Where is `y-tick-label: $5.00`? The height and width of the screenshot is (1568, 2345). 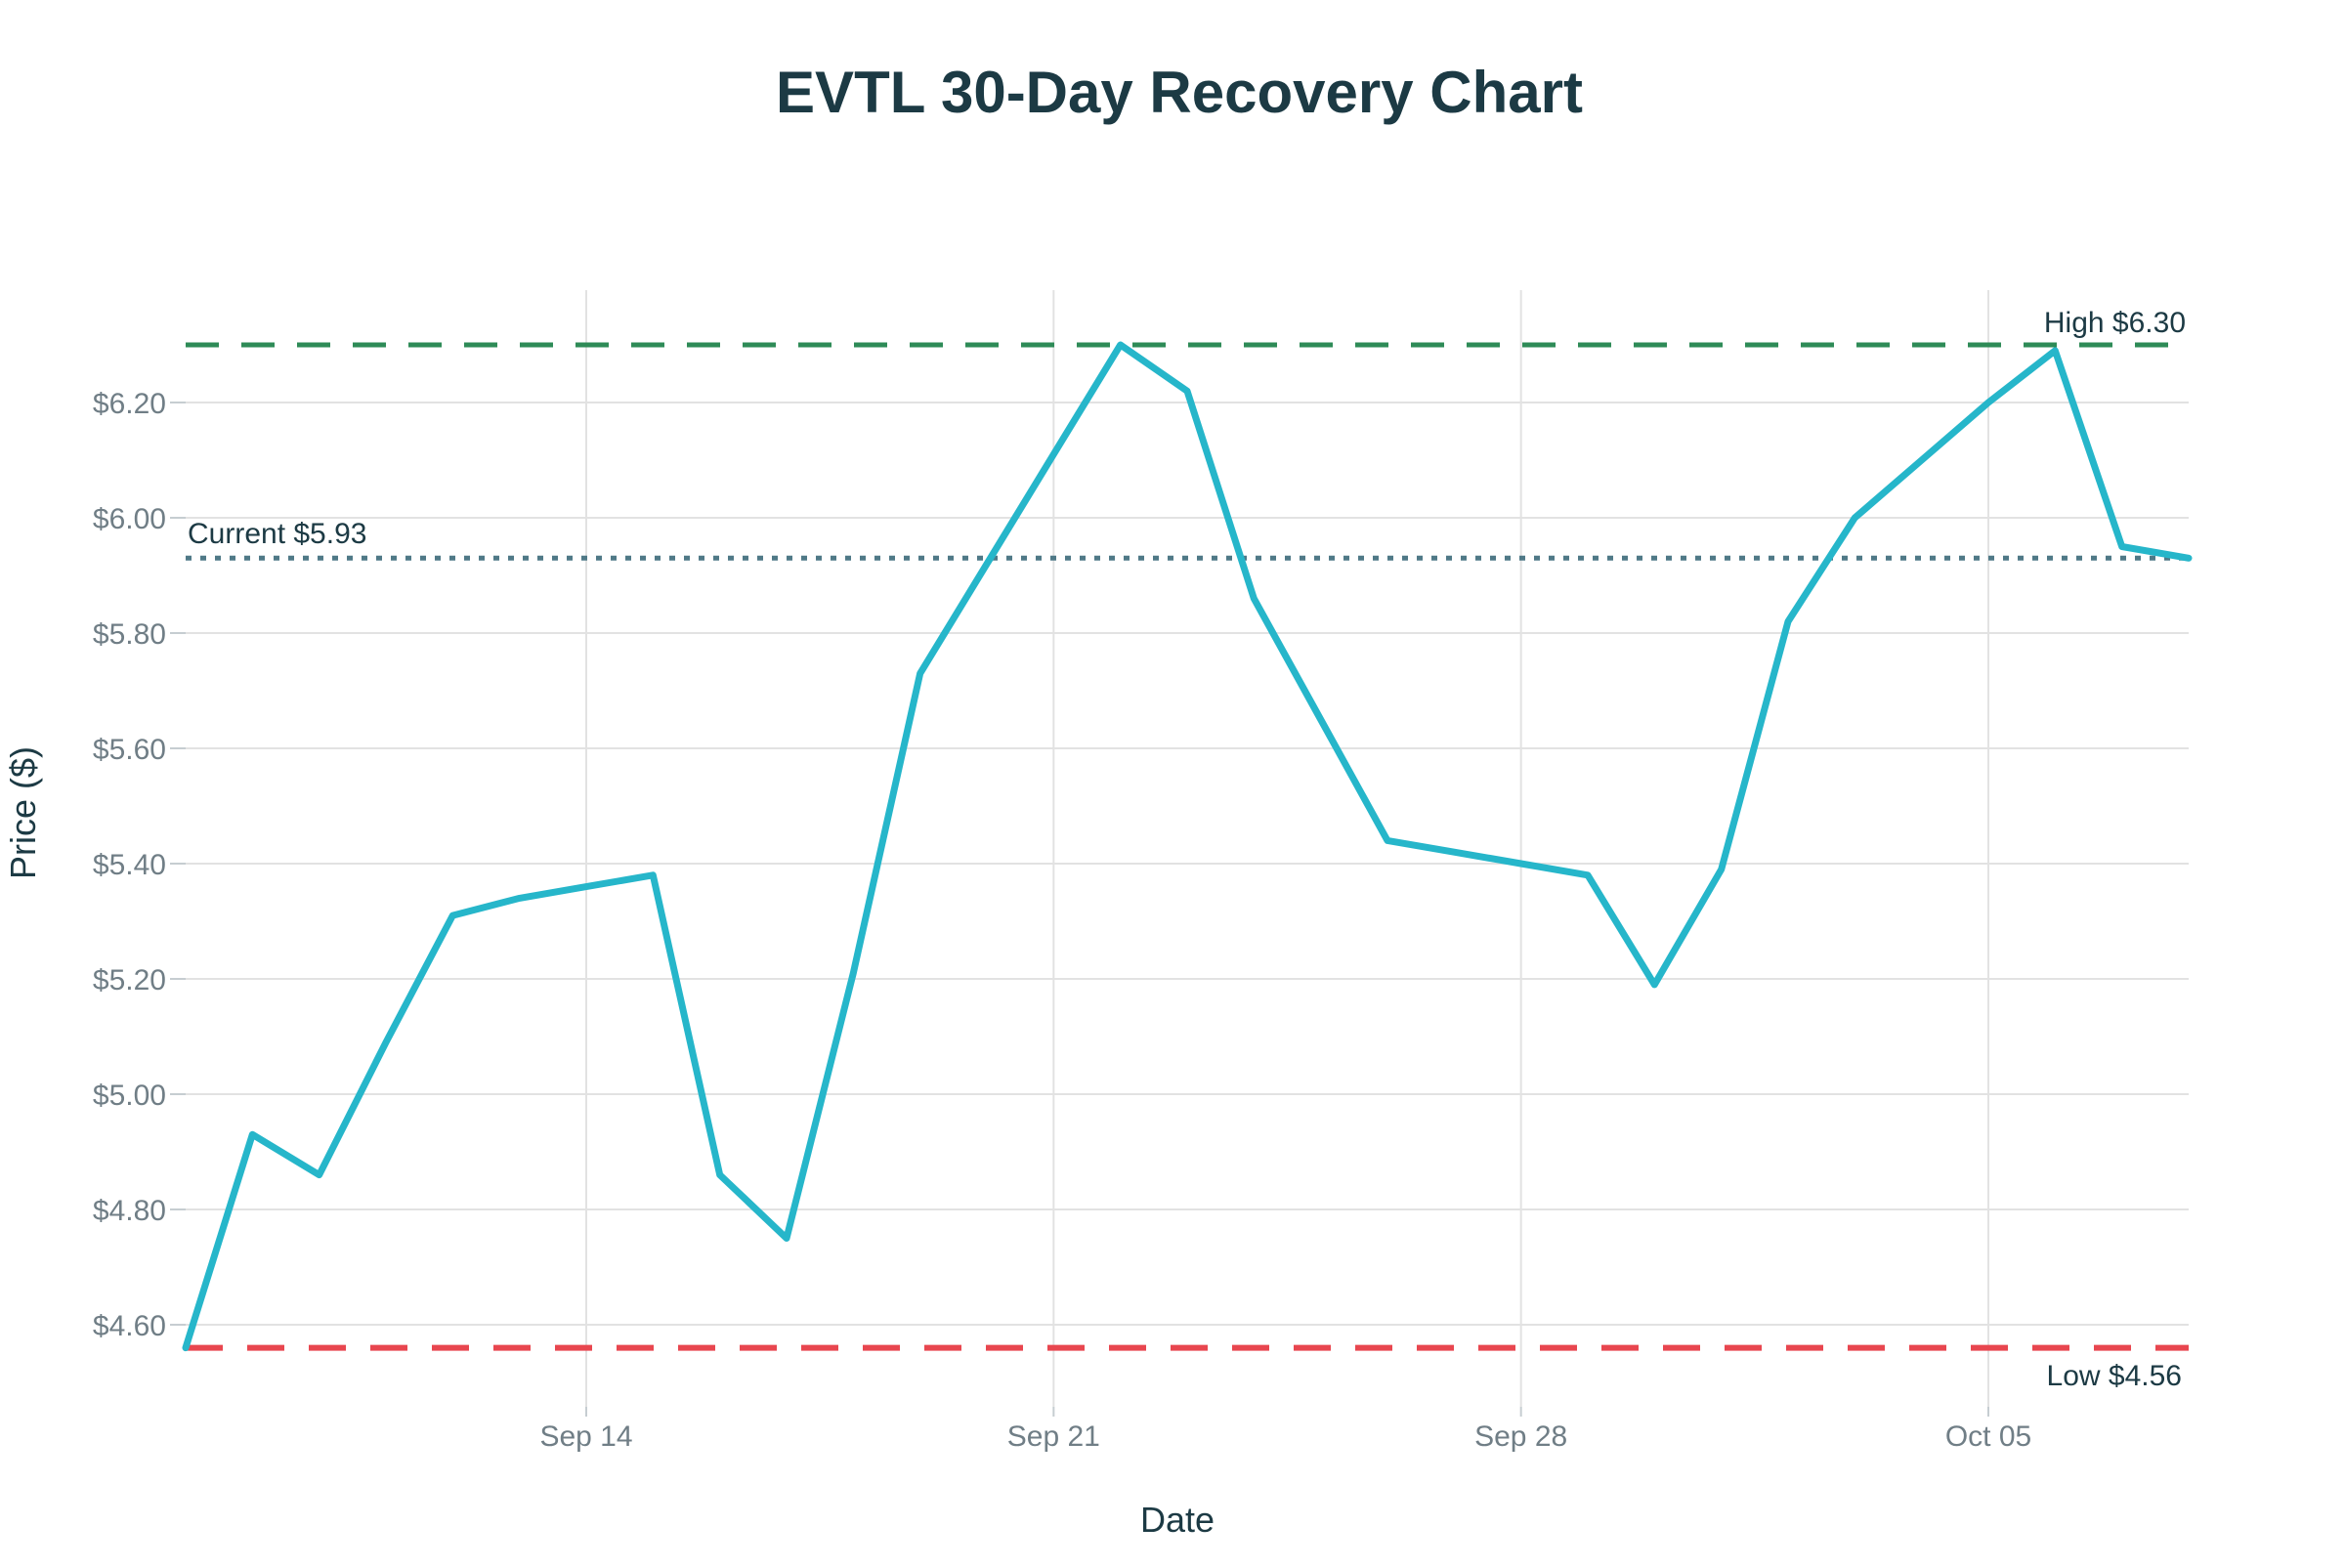 y-tick-label: $5.00 is located at coordinates (129, 1096).